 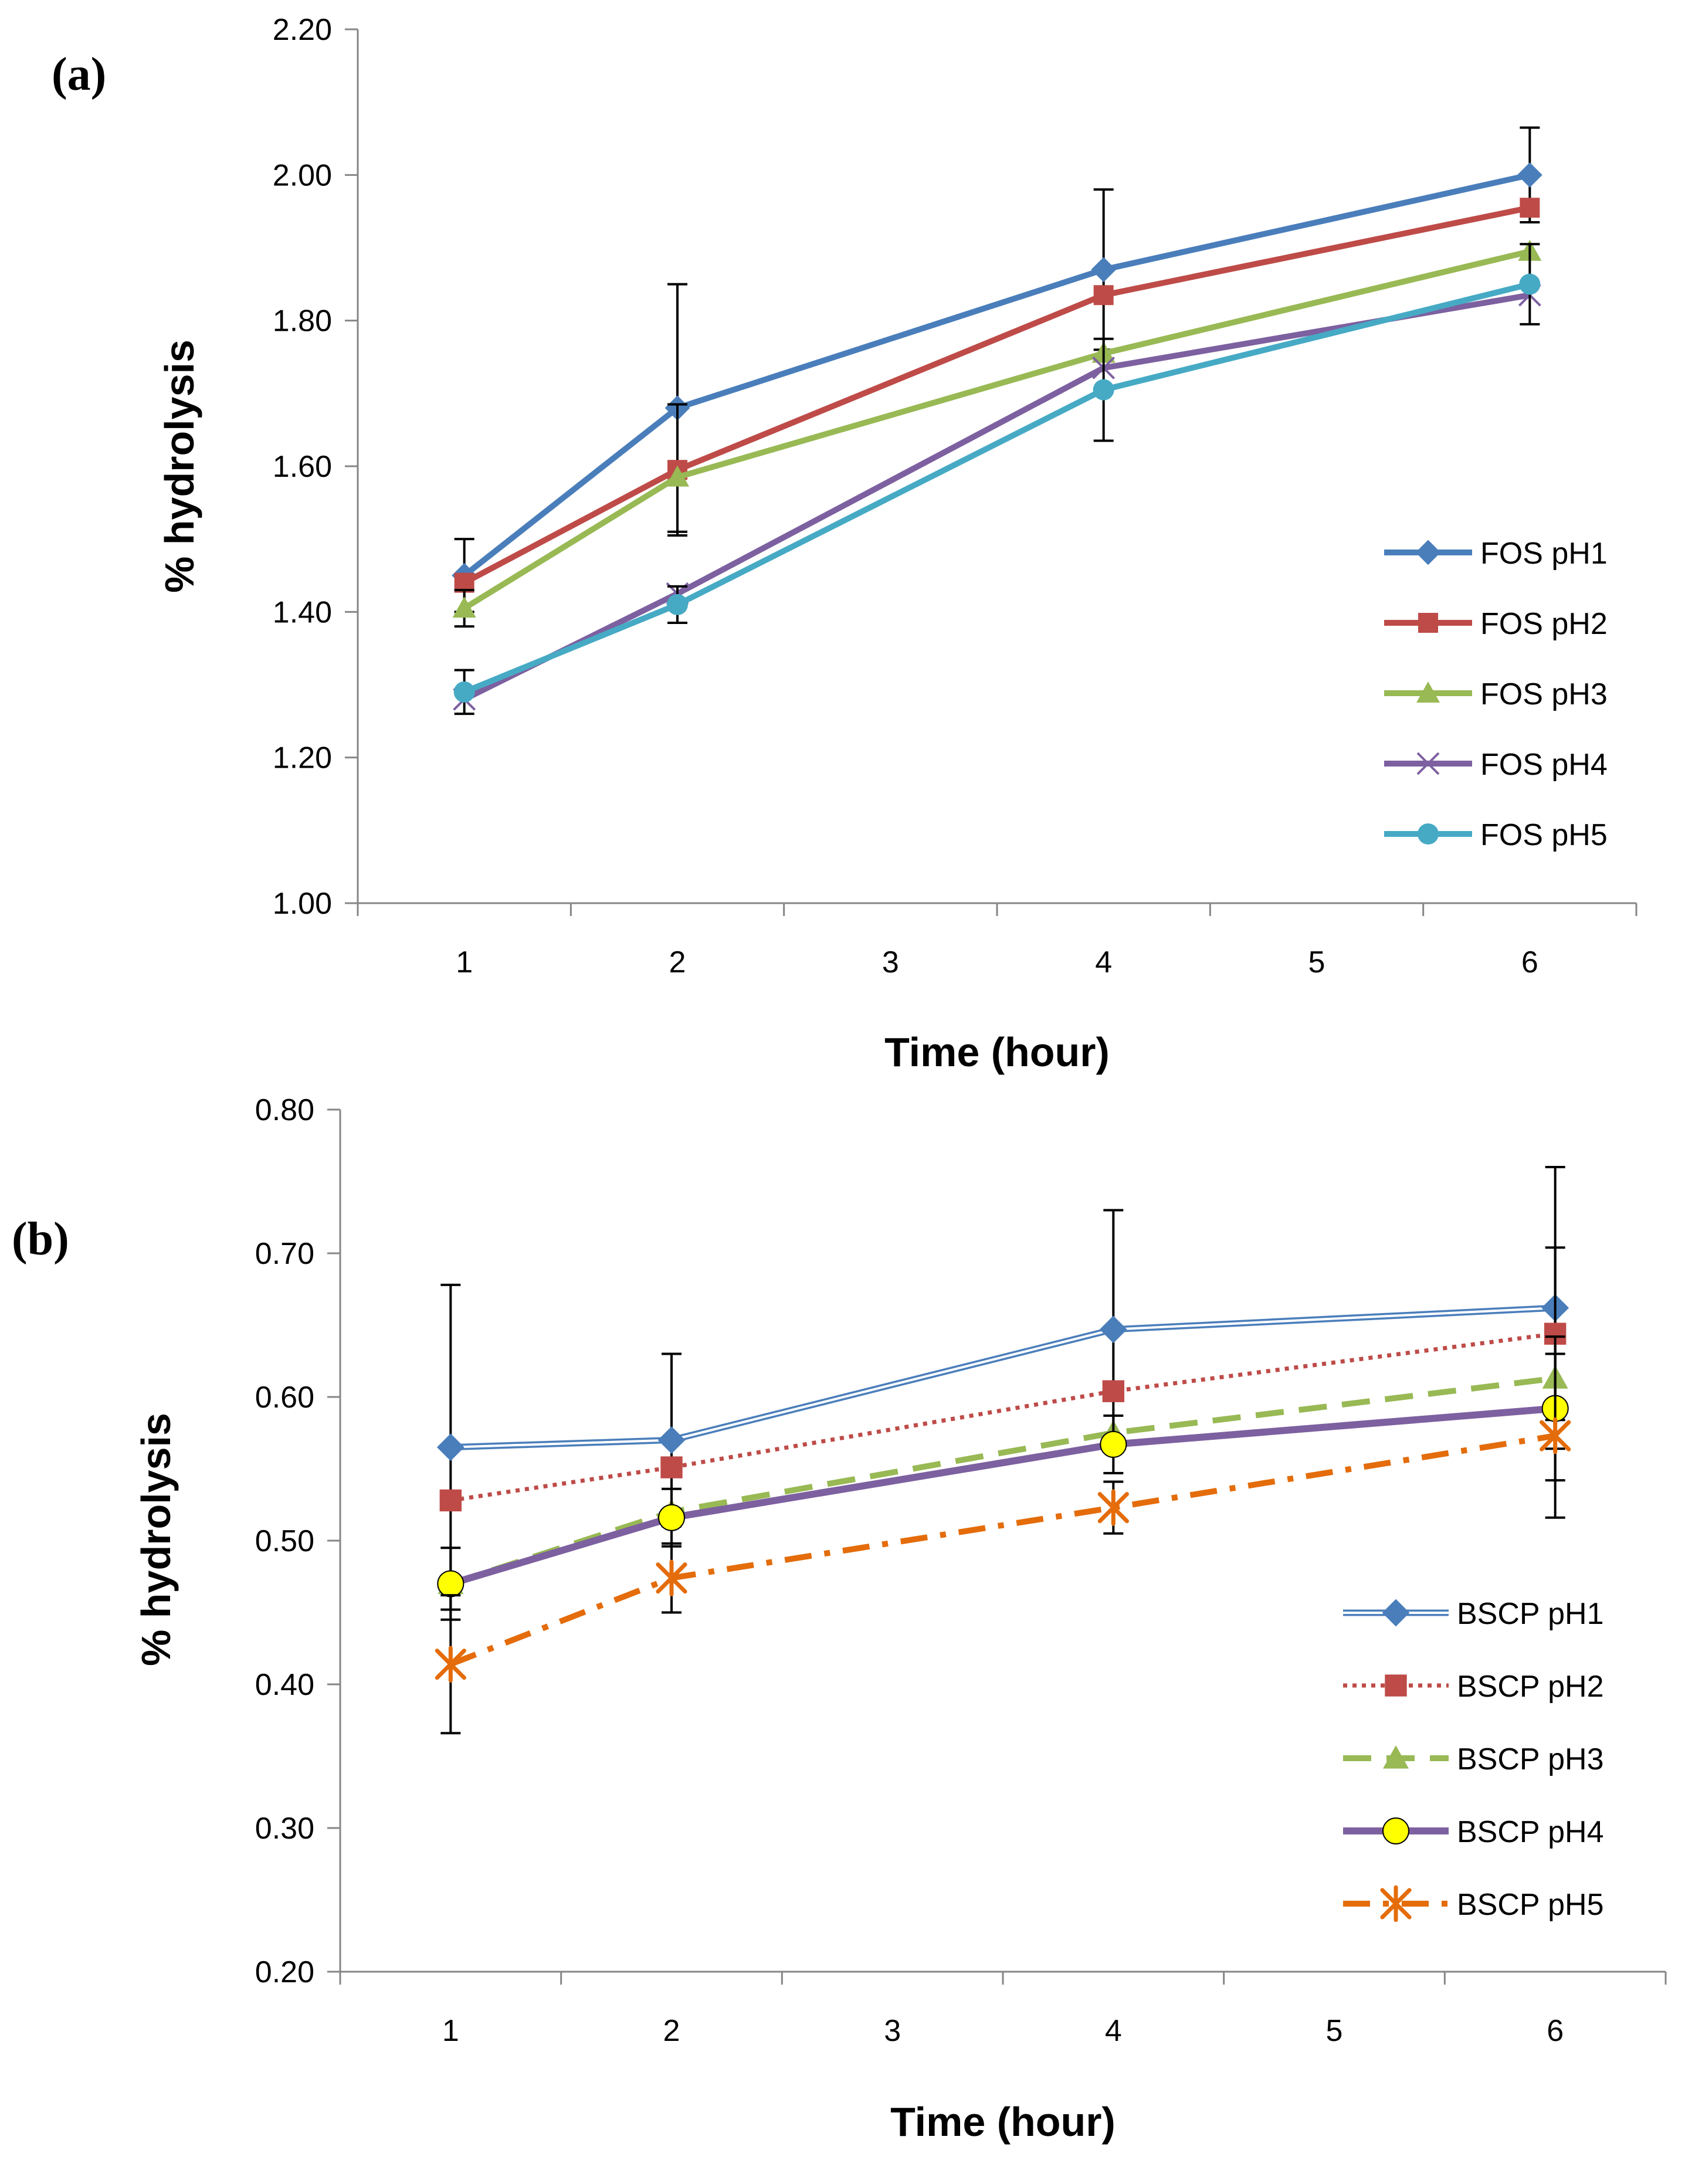 What do you see at coordinates (997, 1052) in the screenshot?
I see `chart-a-x-axis-title: Time (hour)` at bounding box center [997, 1052].